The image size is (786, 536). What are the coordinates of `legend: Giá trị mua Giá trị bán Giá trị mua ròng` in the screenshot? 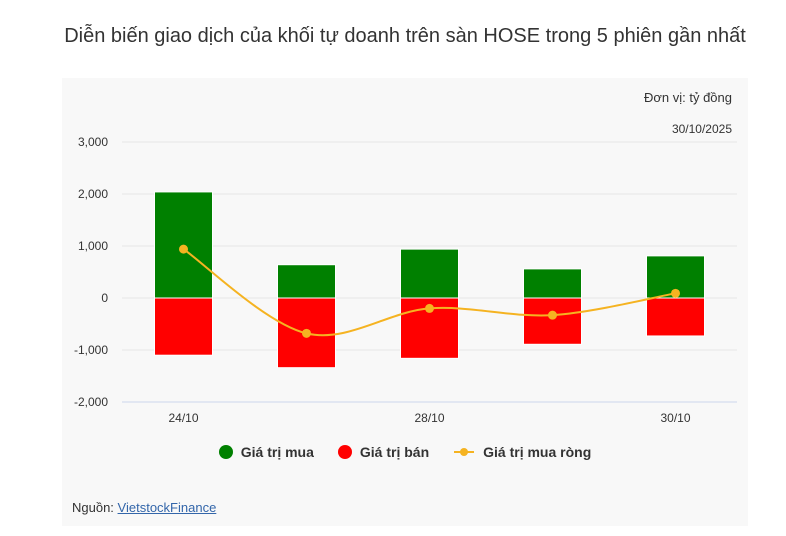 It's located at (405, 452).